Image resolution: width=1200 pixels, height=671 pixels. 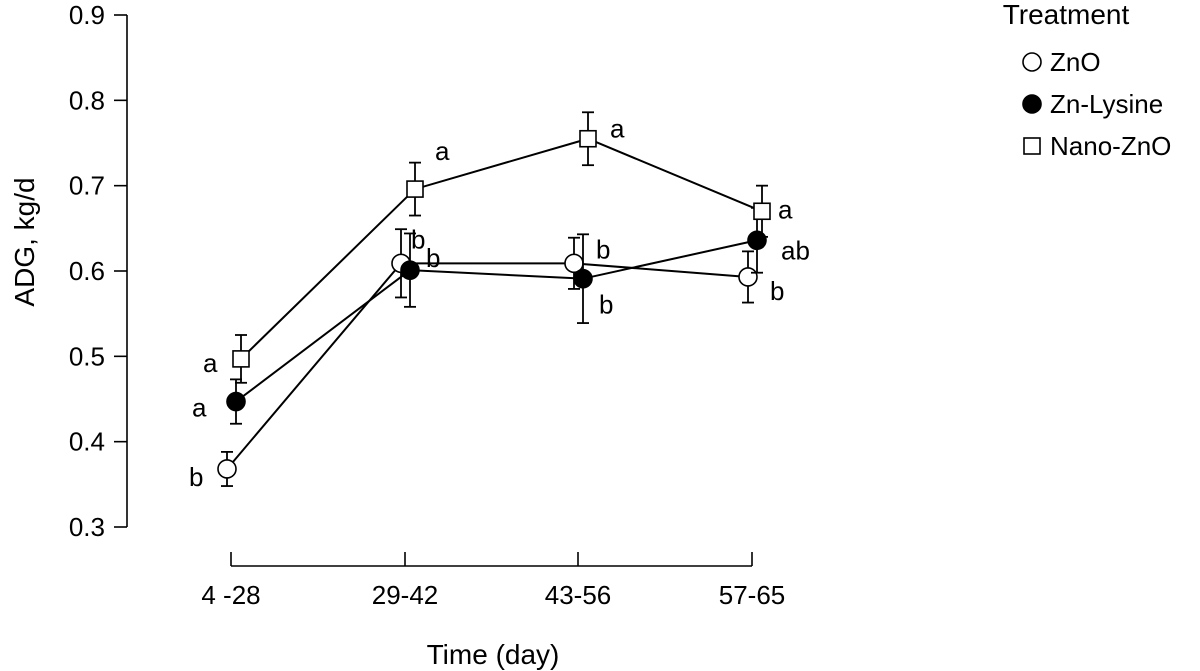 I want to click on y-axis-title: ADG, kg/d, so click(x=24, y=241).